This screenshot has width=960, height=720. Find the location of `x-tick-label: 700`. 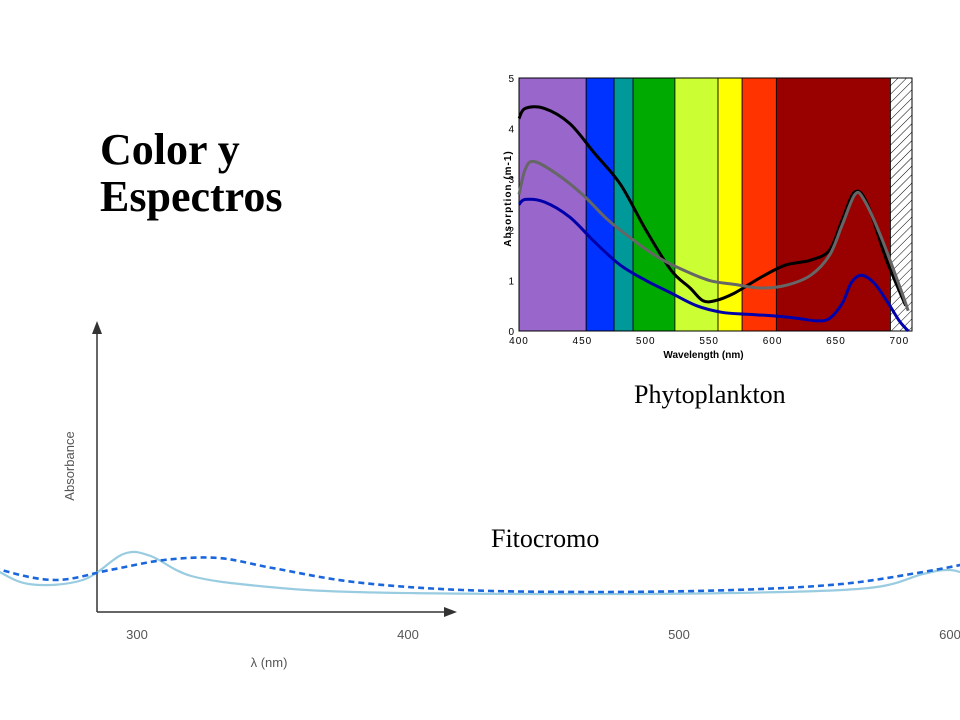

x-tick-label: 700 is located at coordinates (899, 341).